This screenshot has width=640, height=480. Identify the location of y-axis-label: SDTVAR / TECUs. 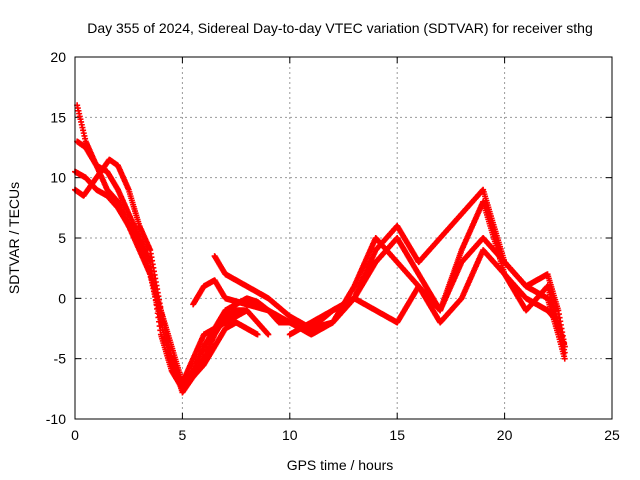
(14, 238).